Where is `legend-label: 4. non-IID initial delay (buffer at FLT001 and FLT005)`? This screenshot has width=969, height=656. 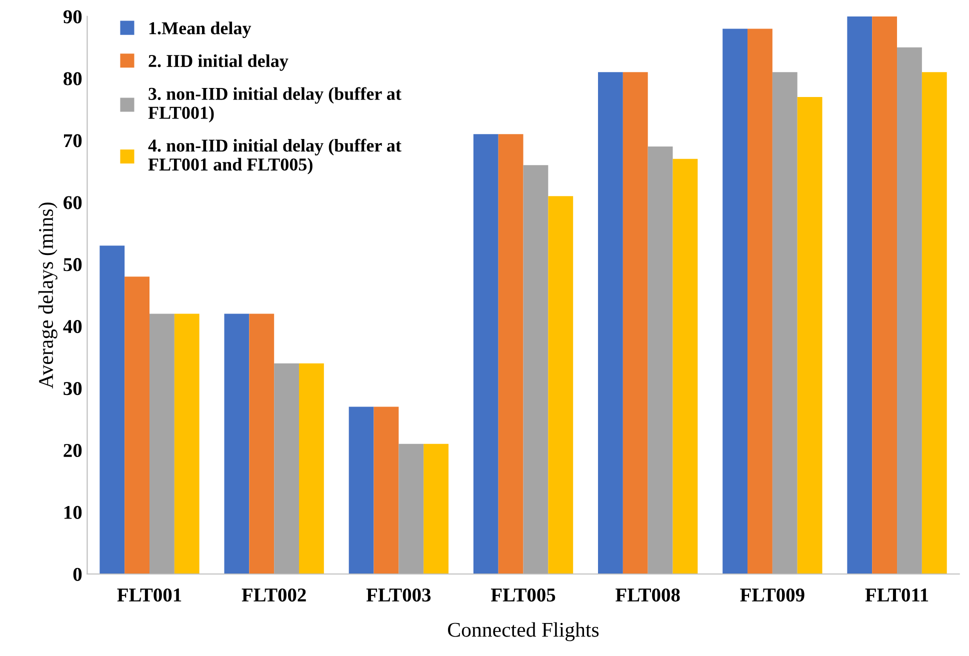
legend-label: 4. non-IID initial delay (buffer at FLT001 and FLT005) is located at coordinates (275, 156).